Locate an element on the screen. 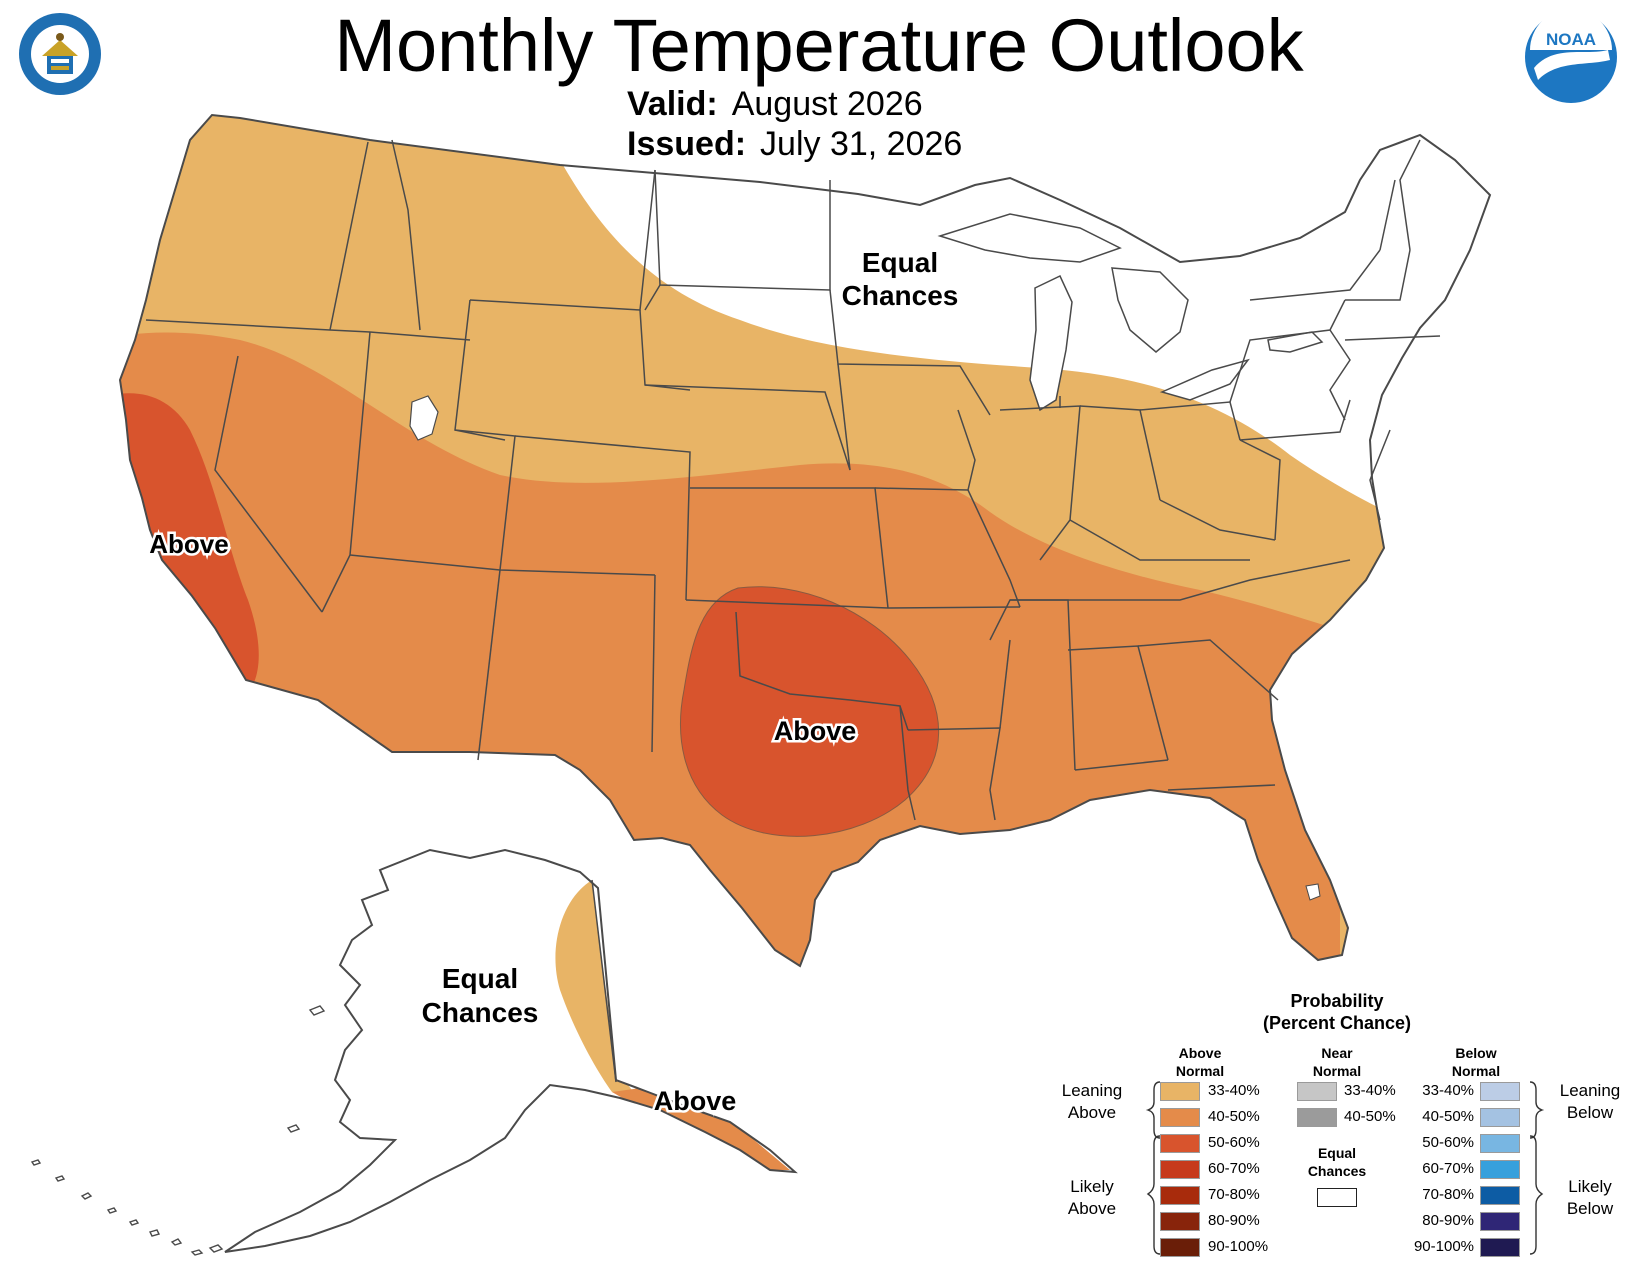 The height and width of the screenshot is (1265, 1638). issued-value: July 31, 2026 is located at coordinates (861, 144).